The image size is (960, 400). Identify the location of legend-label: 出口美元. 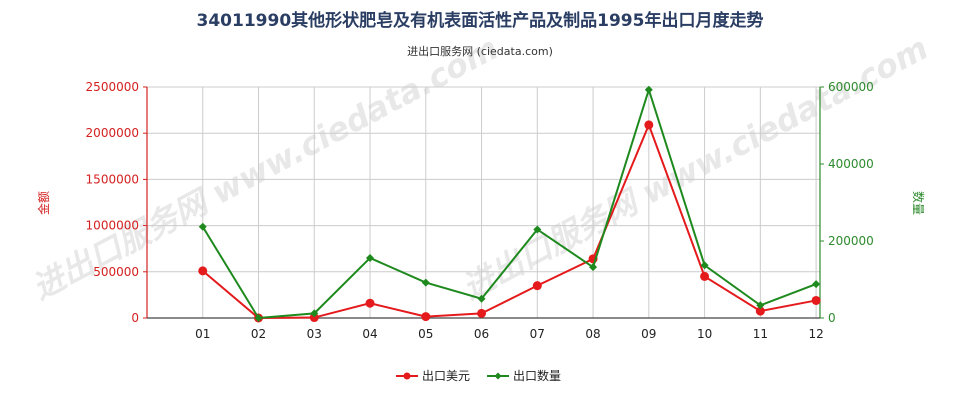
(446, 376).